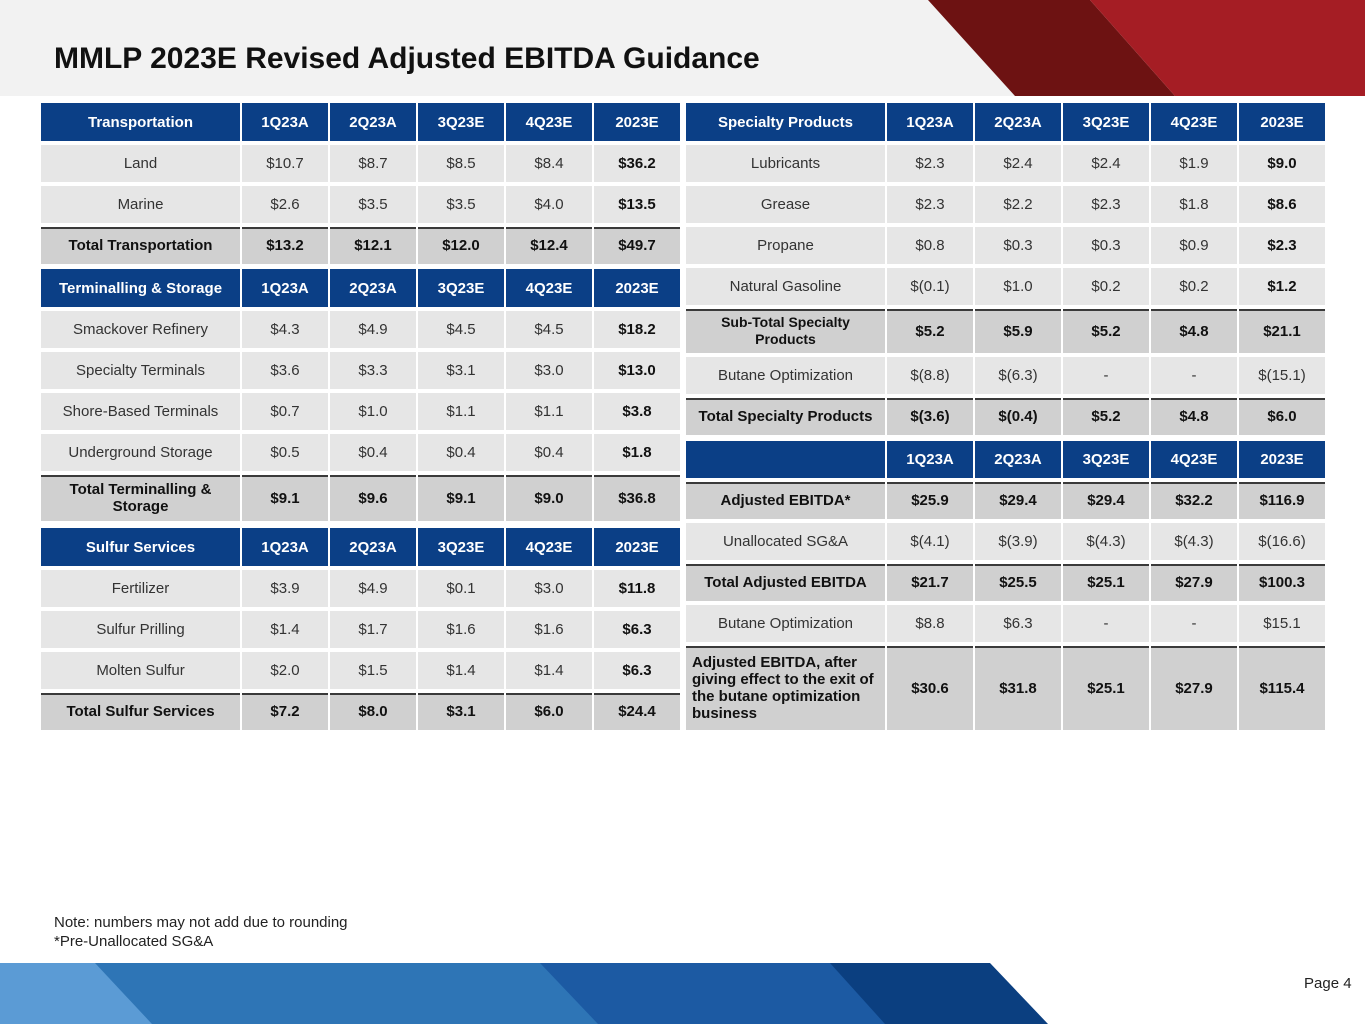 Image resolution: width=1365 pixels, height=1024 pixels. I want to click on header-cell: 2023E, so click(637, 122).